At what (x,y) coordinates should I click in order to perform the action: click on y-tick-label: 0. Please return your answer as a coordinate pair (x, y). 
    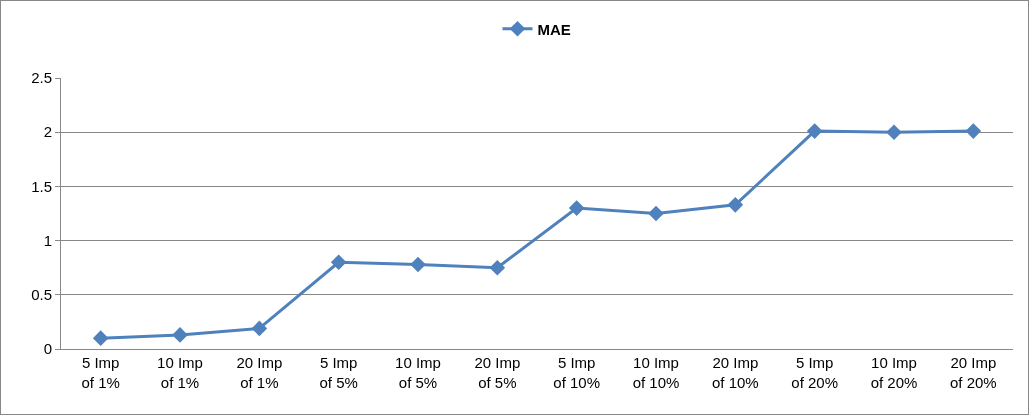
    Looking at the image, I should click on (47, 349).